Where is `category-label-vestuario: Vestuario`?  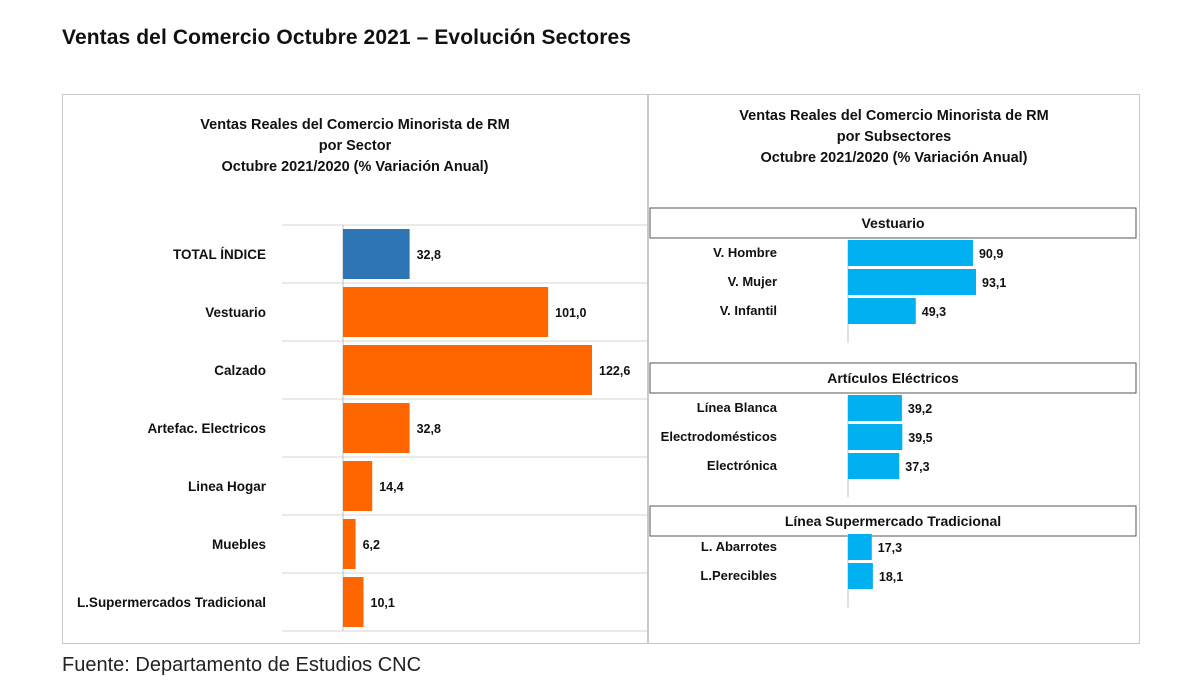
category-label-vestuario: Vestuario is located at coordinates (235, 312).